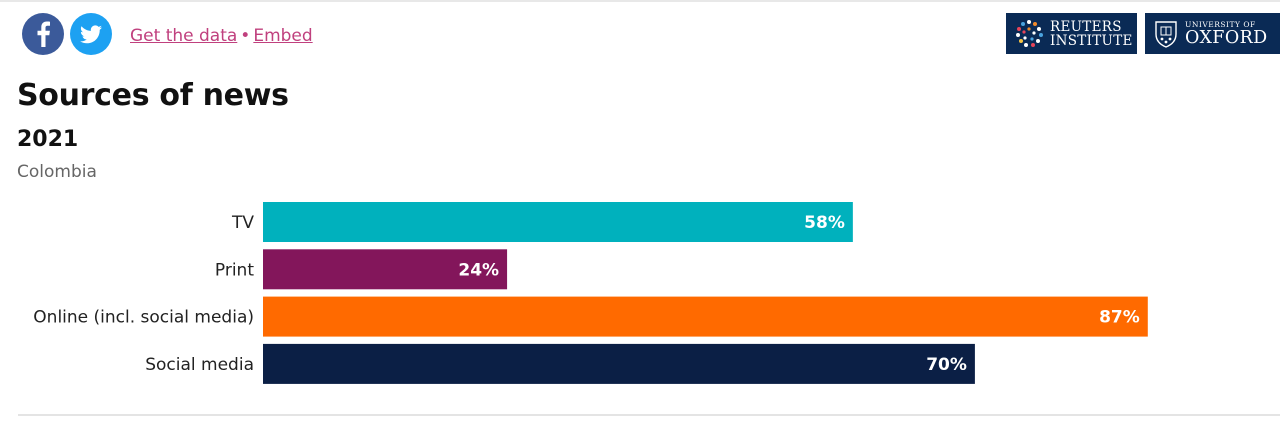 This screenshot has width=1280, height=428. I want to click on chart-region: Colombia, so click(57, 172).